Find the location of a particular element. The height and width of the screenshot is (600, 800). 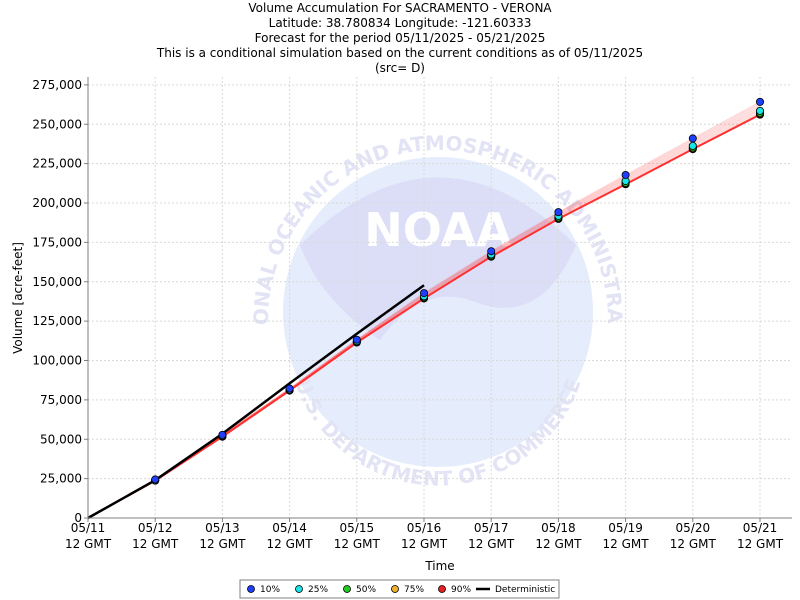

y-tick-label: 50,000 is located at coordinates (61, 439).